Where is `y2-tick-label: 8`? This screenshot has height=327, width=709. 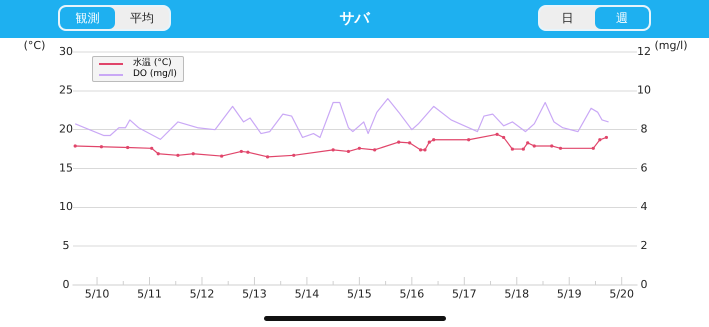
y2-tick-label: 8 is located at coordinates (644, 129).